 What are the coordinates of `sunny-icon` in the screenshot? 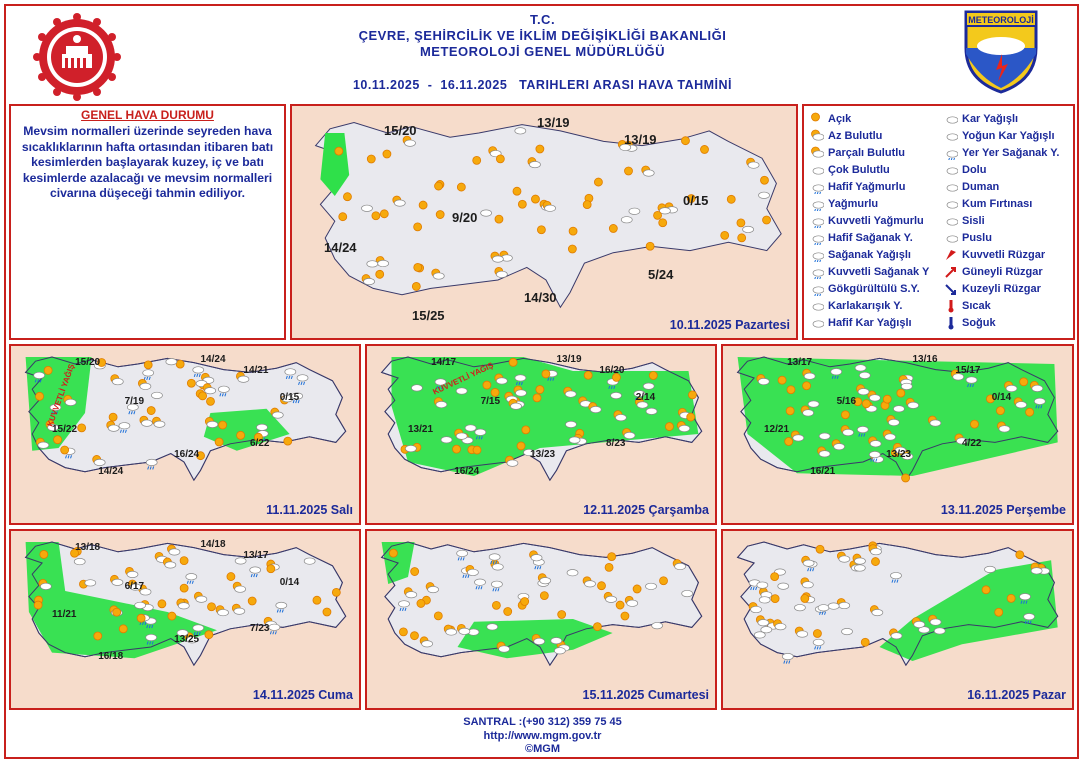 It's located at (815, 117).